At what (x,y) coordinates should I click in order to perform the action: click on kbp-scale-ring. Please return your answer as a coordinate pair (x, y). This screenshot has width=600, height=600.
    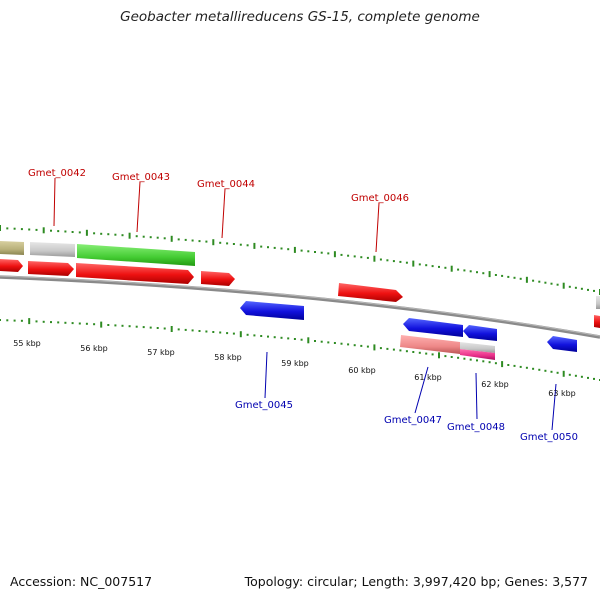
    Looking at the image, I should click on (300, 349).